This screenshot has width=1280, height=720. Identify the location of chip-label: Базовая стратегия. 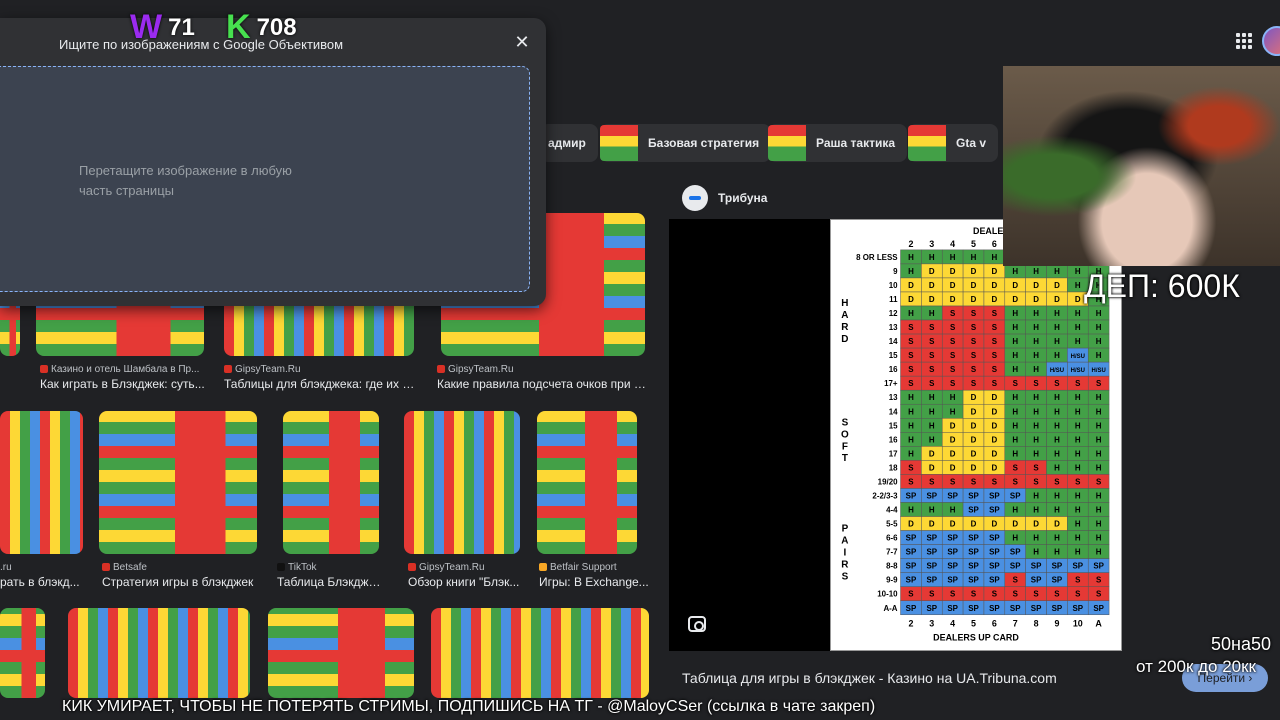
(704, 143).